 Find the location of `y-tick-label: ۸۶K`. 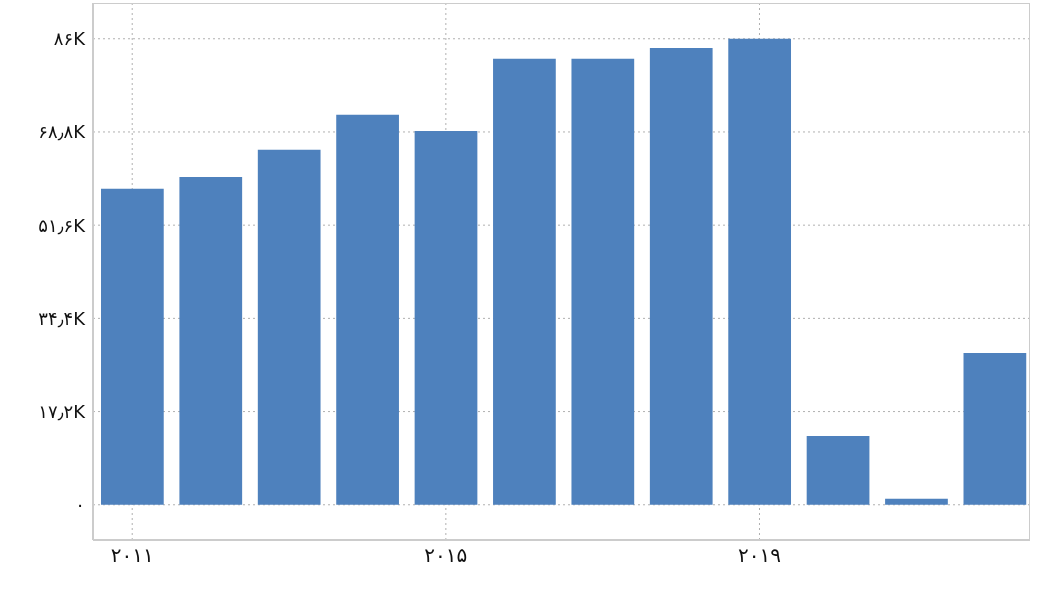

y-tick-label: ۸۶K is located at coordinates (70, 39).